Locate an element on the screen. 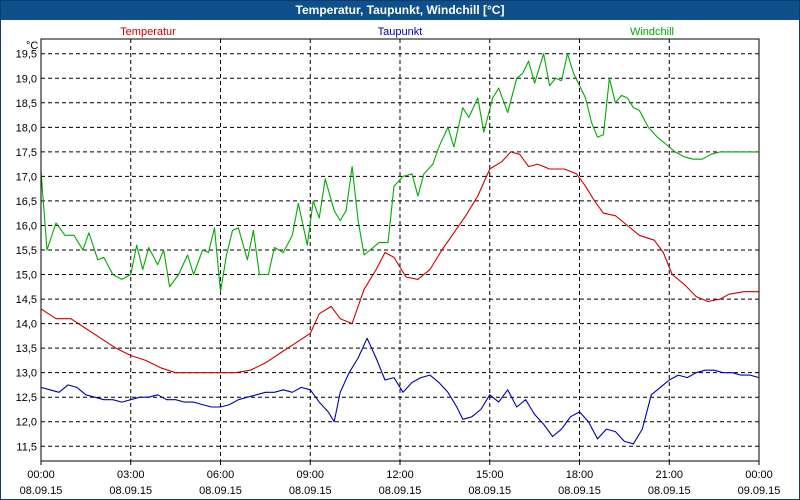 This screenshot has width=800, height=500. x-tick-time: 15:00 is located at coordinates (490, 475).